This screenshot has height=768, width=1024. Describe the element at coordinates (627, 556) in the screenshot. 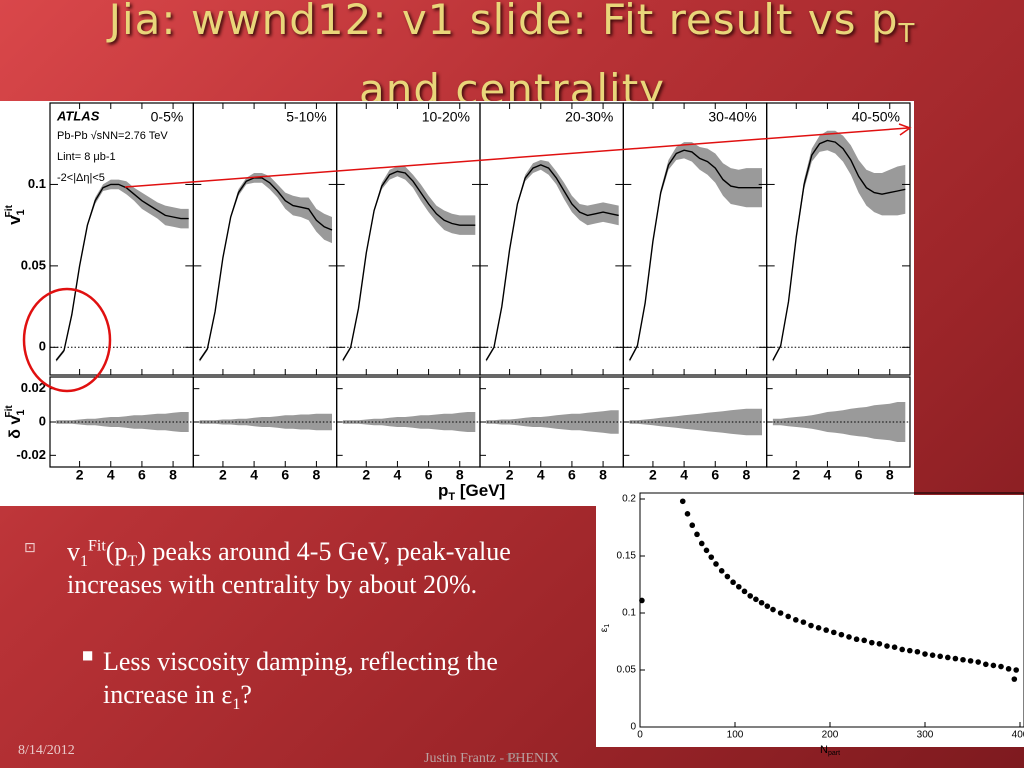

I see `y-tick-label: 0.15` at that location.